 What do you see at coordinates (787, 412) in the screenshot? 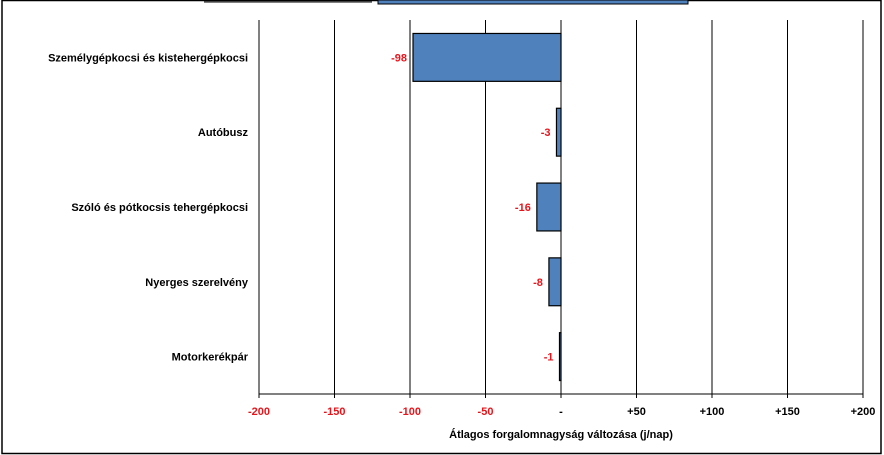
I see `x-tick-label: +150` at bounding box center [787, 412].